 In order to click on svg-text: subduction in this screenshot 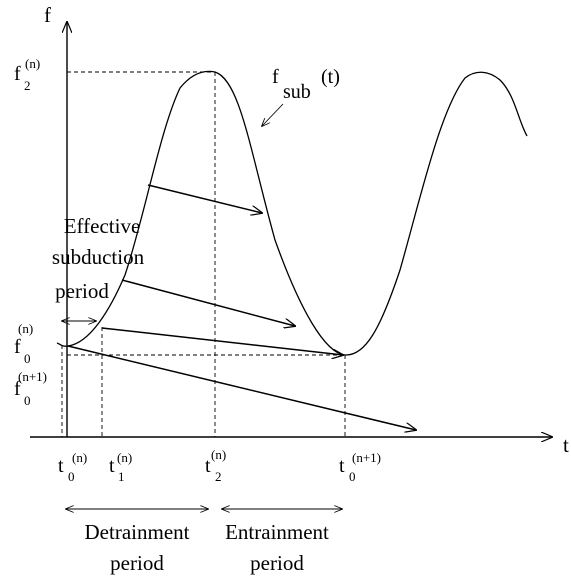, I will do `click(98, 257)`.